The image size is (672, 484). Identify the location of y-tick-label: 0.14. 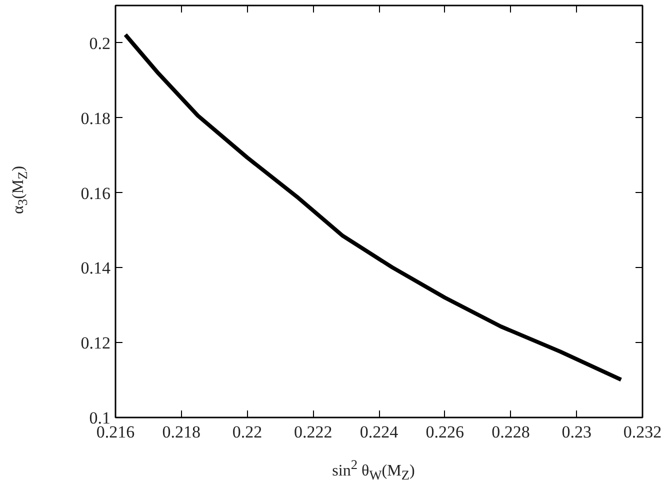
(95, 268).